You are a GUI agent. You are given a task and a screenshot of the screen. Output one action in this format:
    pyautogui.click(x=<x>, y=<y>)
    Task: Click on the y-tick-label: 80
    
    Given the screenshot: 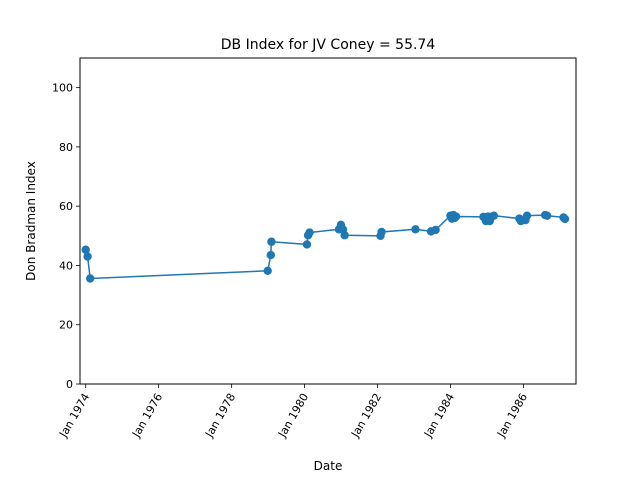 What is the action you would take?
    pyautogui.click(x=66, y=147)
    